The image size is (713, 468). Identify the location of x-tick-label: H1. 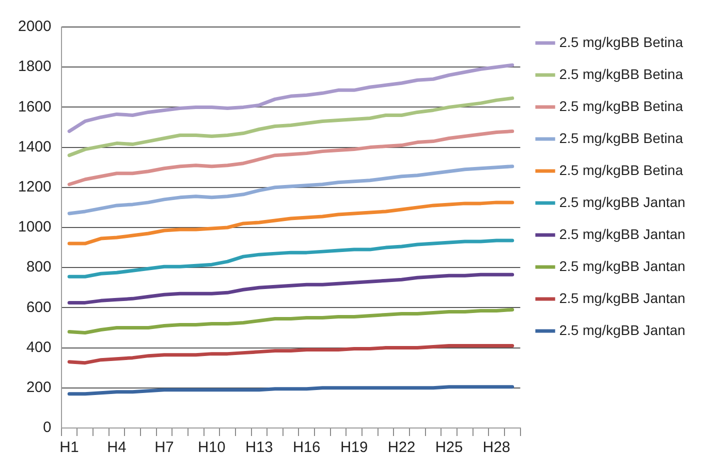
(69, 447).